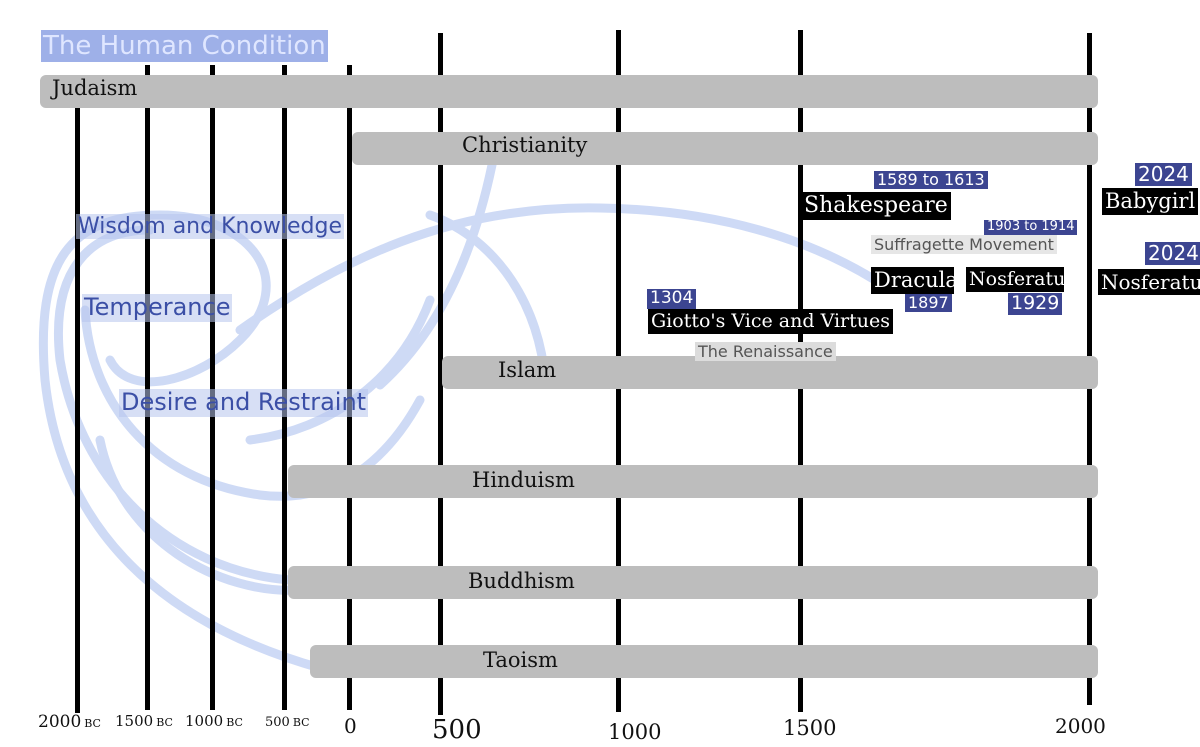 The image size is (1200, 747). What do you see at coordinates (157, 307) in the screenshot?
I see `theme-temperance: Temperance` at bounding box center [157, 307].